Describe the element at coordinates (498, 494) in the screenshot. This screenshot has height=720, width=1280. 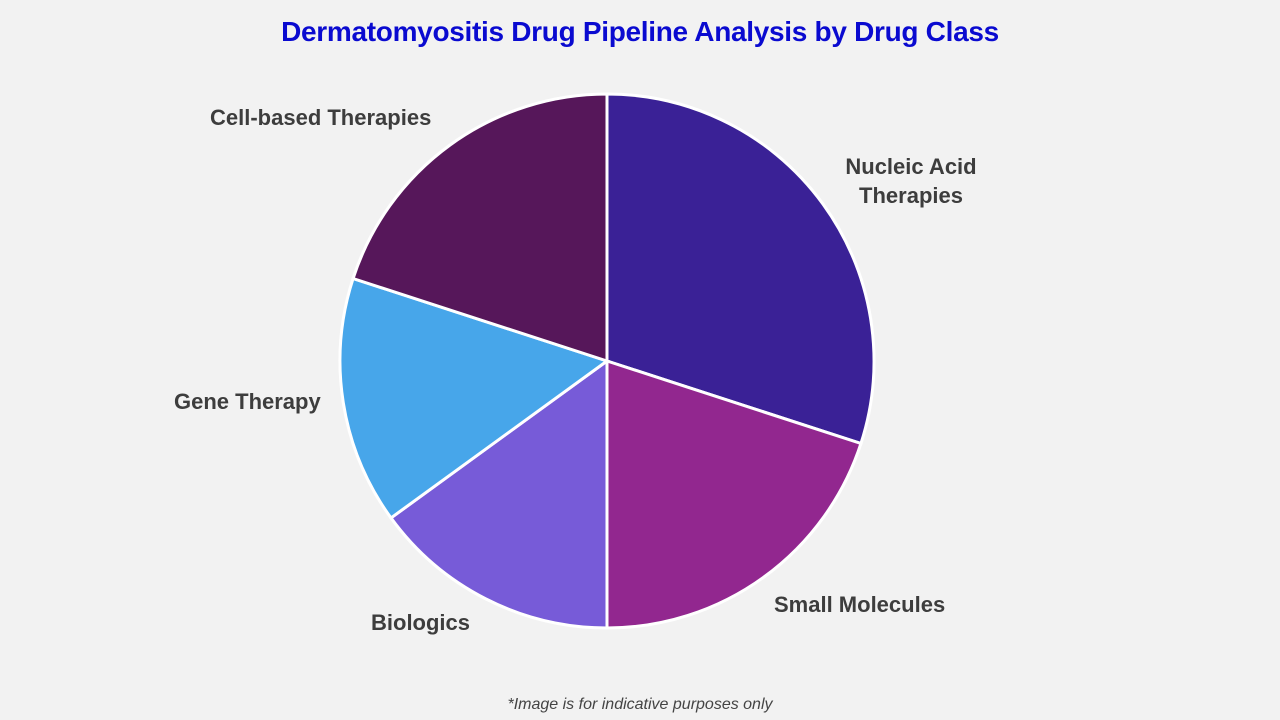
I see `pie-slice-biologics` at that location.